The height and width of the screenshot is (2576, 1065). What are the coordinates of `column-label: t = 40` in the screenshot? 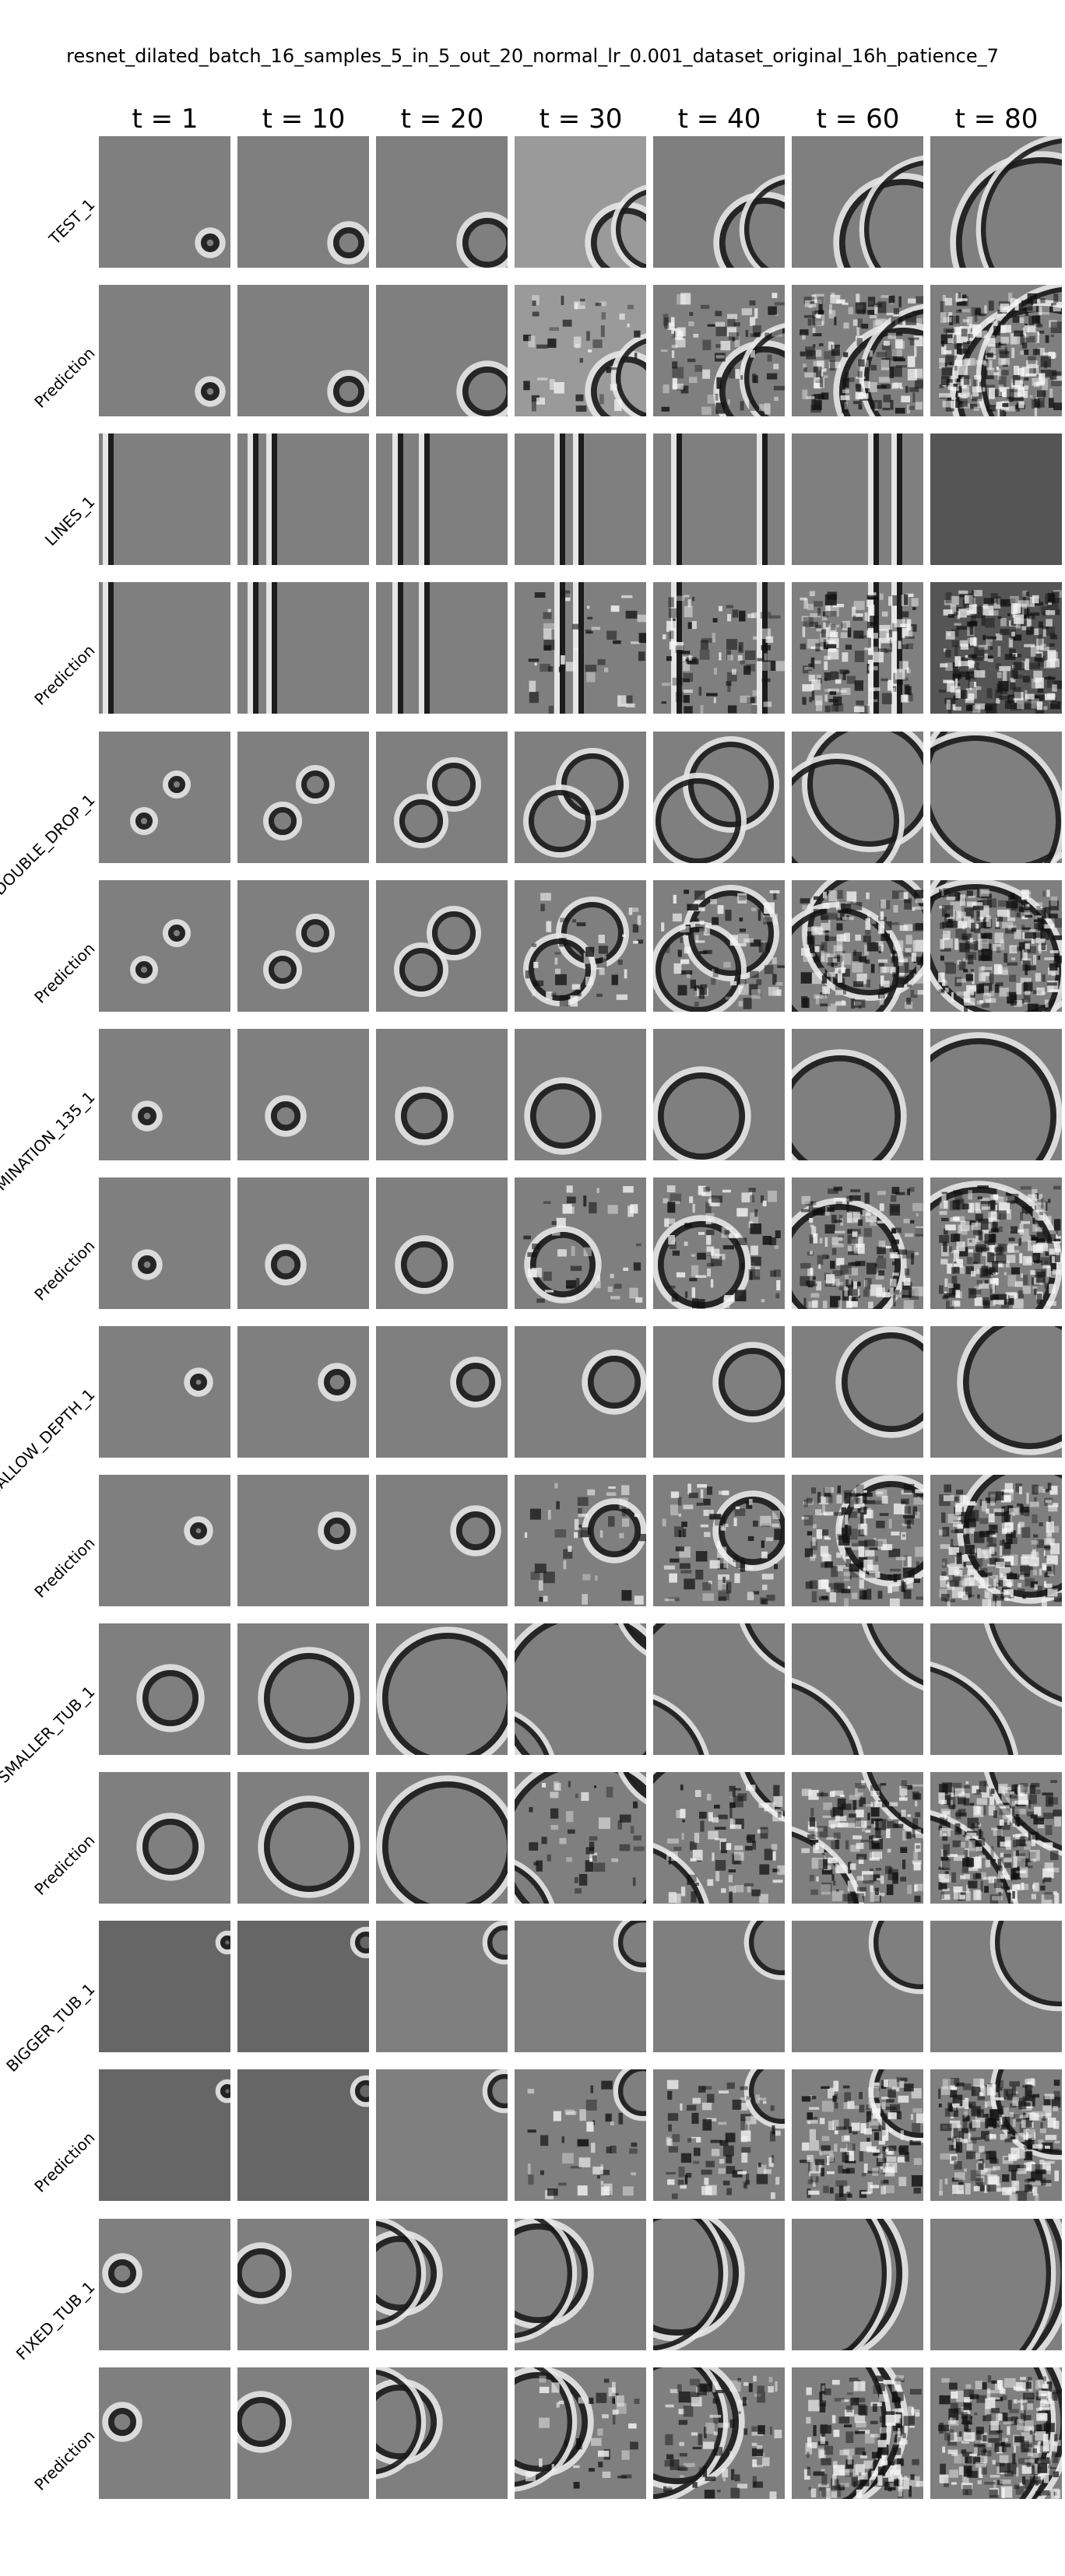 It's located at (719, 120).